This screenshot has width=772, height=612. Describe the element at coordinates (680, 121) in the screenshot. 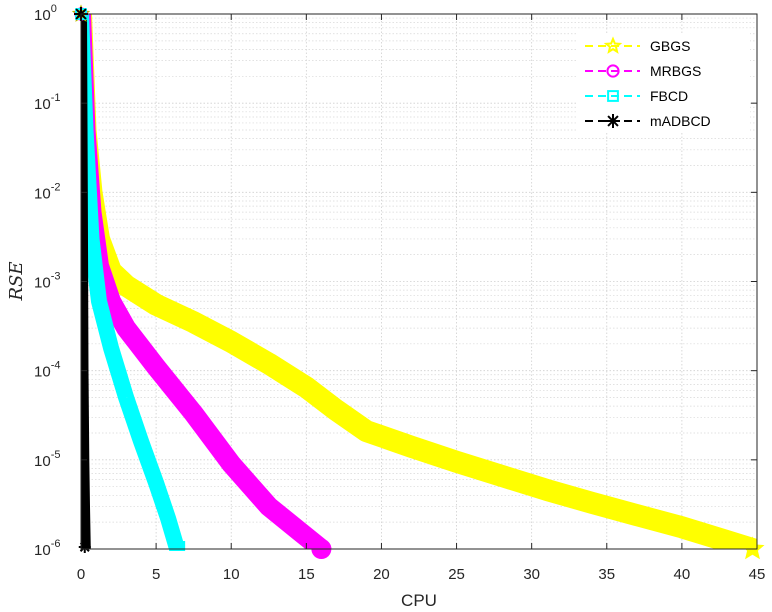

I see `legend-label: mADBCD` at that location.